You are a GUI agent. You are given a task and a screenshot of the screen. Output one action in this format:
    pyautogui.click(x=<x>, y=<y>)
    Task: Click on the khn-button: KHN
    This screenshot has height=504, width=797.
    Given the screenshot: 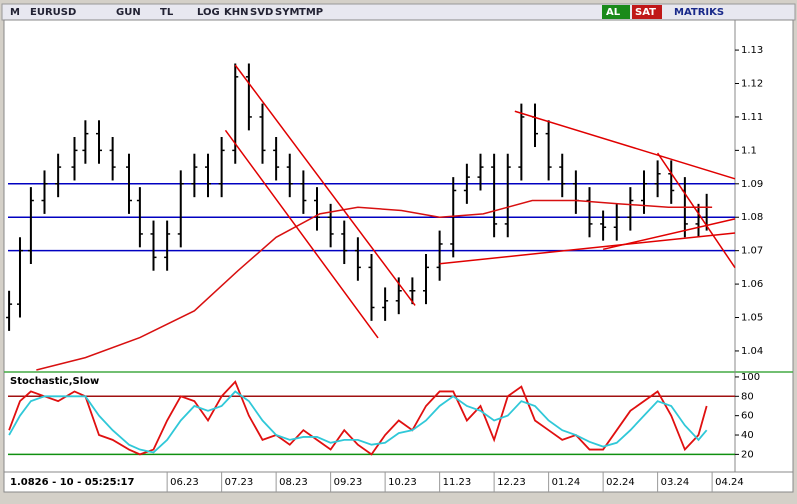 What is the action you would take?
    pyautogui.click(x=236, y=12)
    